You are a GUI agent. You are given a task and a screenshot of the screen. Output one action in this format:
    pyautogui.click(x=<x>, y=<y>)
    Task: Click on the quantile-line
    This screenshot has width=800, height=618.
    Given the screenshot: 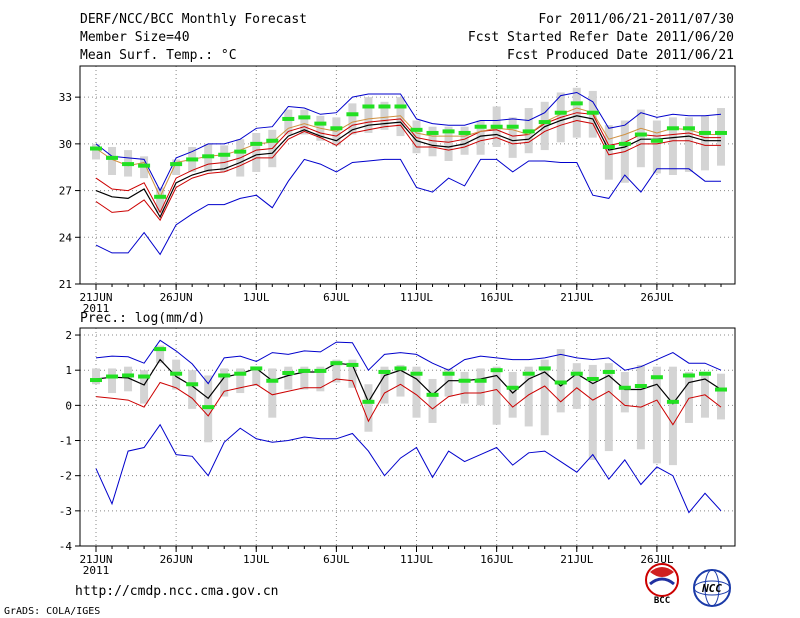 What is the action you would take?
    pyautogui.click(x=408, y=163)
    